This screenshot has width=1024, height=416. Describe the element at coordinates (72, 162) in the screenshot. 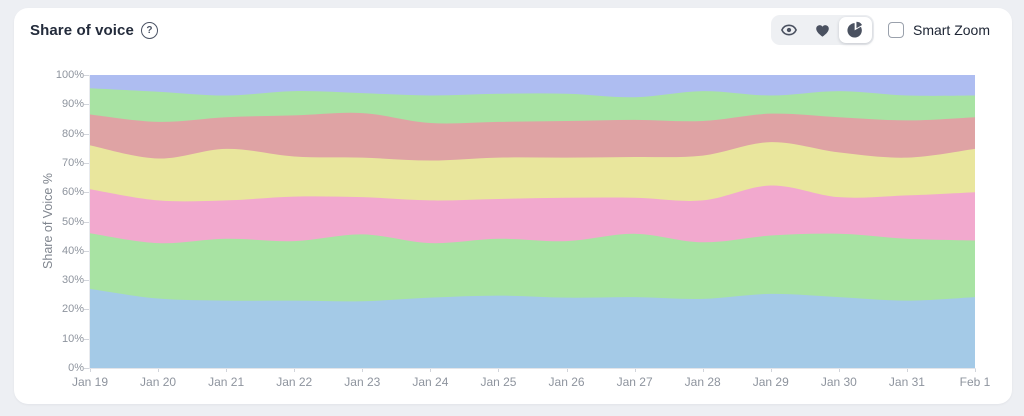

I see `y-tick-label: 70%` at that location.